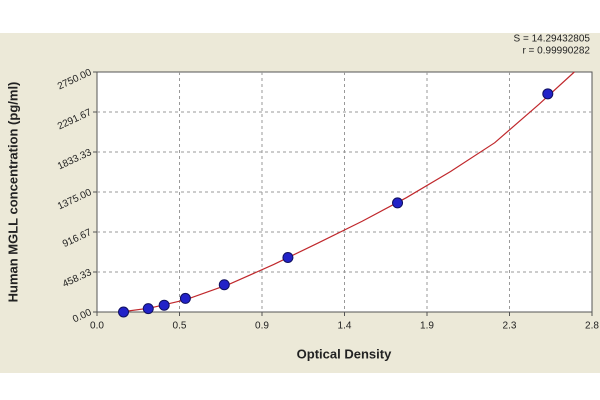  I want to click on x-tick-label: 0.5, so click(180, 326).